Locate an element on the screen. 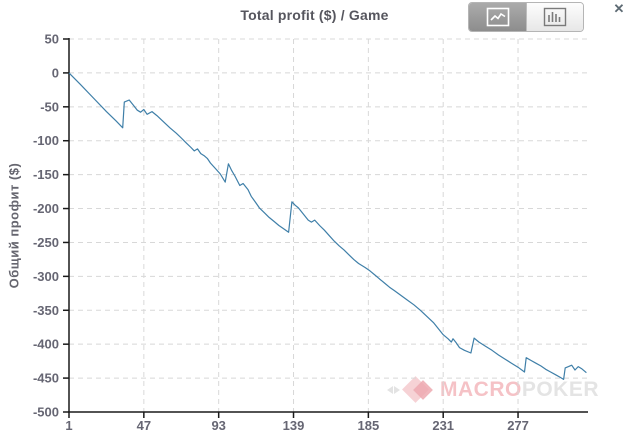  x-tick-label: 277 is located at coordinates (518, 425).